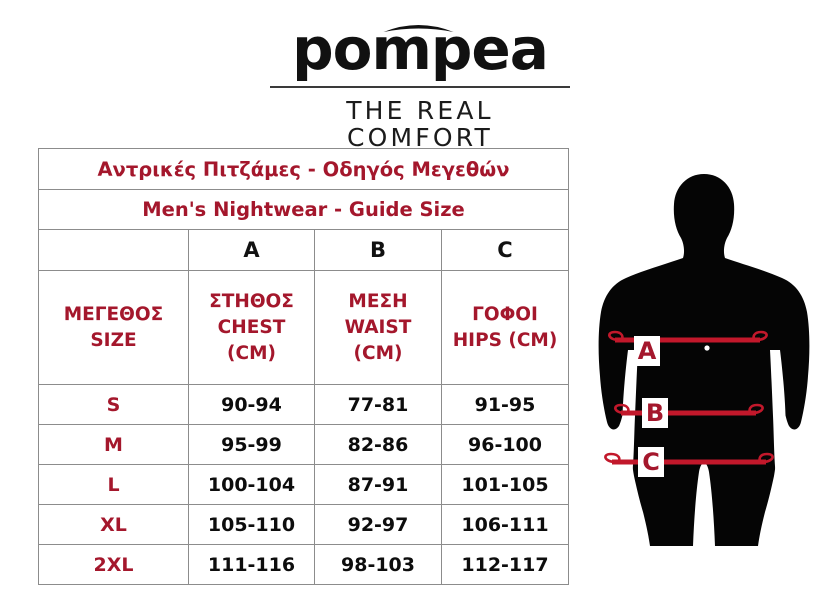 The width and height of the screenshot is (832, 605). I want to click on ref-letter-blank, so click(113, 250).